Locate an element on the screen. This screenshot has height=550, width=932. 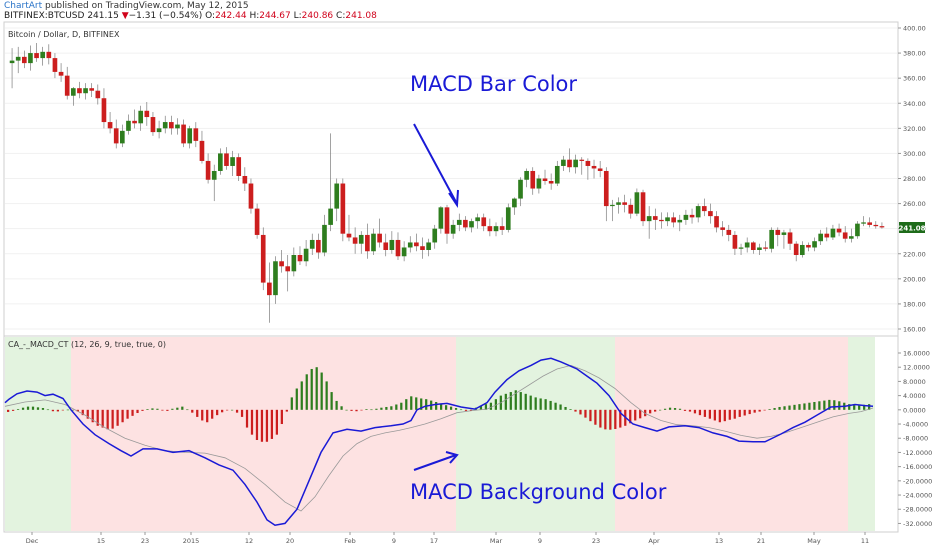
brand-link: ChartArt is located at coordinates (23, 6).